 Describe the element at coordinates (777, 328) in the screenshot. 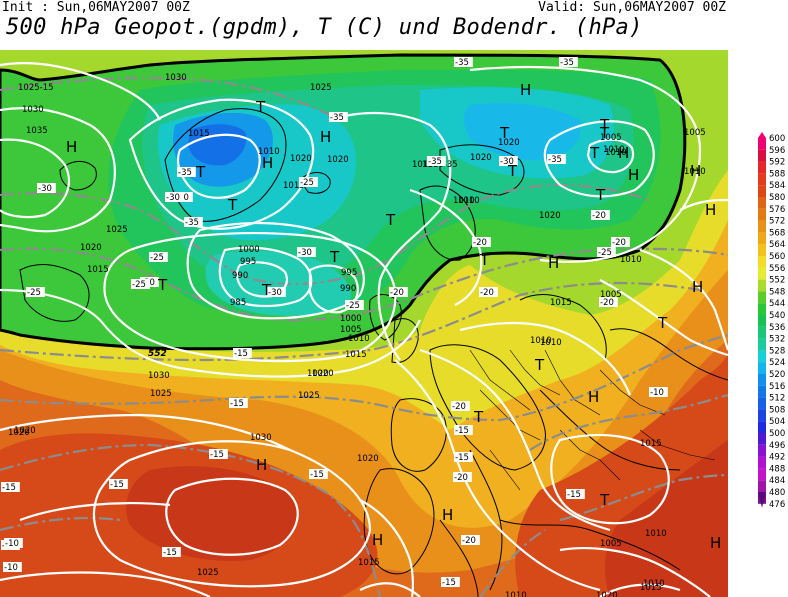

I see `scale-label: 536` at that location.